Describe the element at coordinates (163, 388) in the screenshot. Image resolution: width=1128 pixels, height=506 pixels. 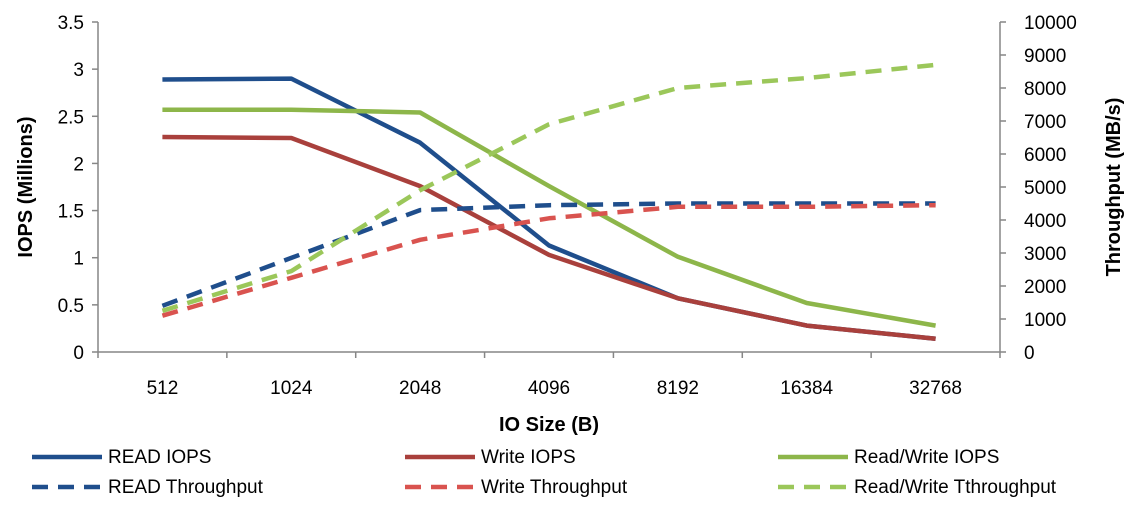
I see `x-tick-label: 512` at that location.